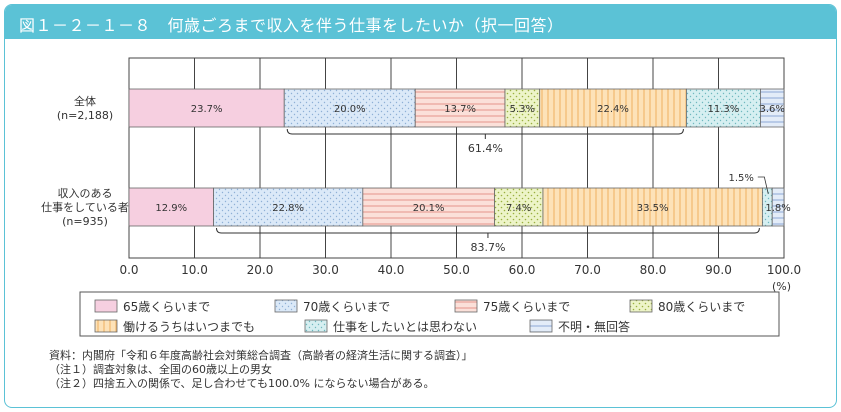 The height and width of the screenshot is (412, 841). I want to click on value-label: 12.9%, so click(171, 208).